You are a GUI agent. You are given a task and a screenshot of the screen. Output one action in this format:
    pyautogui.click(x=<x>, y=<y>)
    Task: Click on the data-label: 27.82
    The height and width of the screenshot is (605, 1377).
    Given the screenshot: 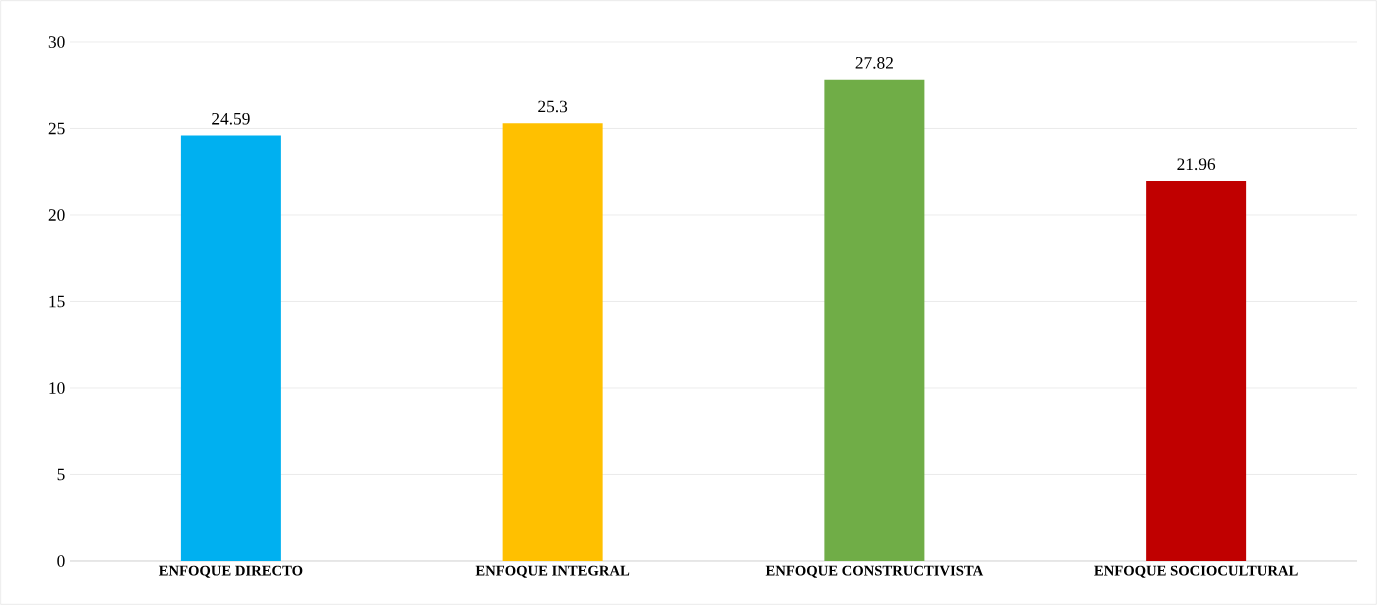 What is the action you would take?
    pyautogui.click(x=874, y=63)
    